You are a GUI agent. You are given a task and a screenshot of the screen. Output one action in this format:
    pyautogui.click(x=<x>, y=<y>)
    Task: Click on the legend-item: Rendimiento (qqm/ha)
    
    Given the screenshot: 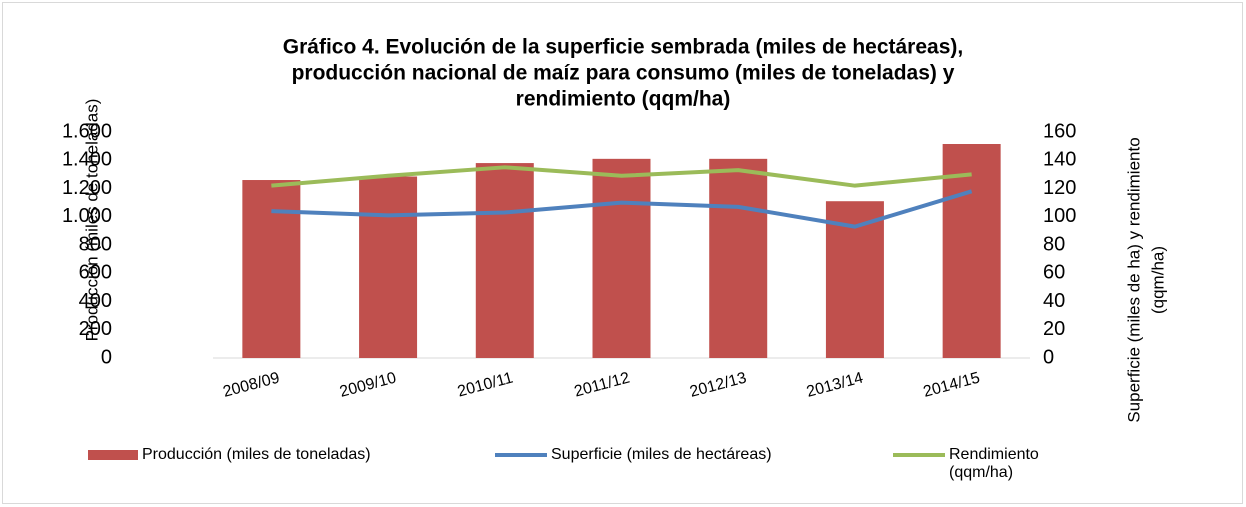 What is the action you would take?
    pyautogui.click(x=983, y=464)
    